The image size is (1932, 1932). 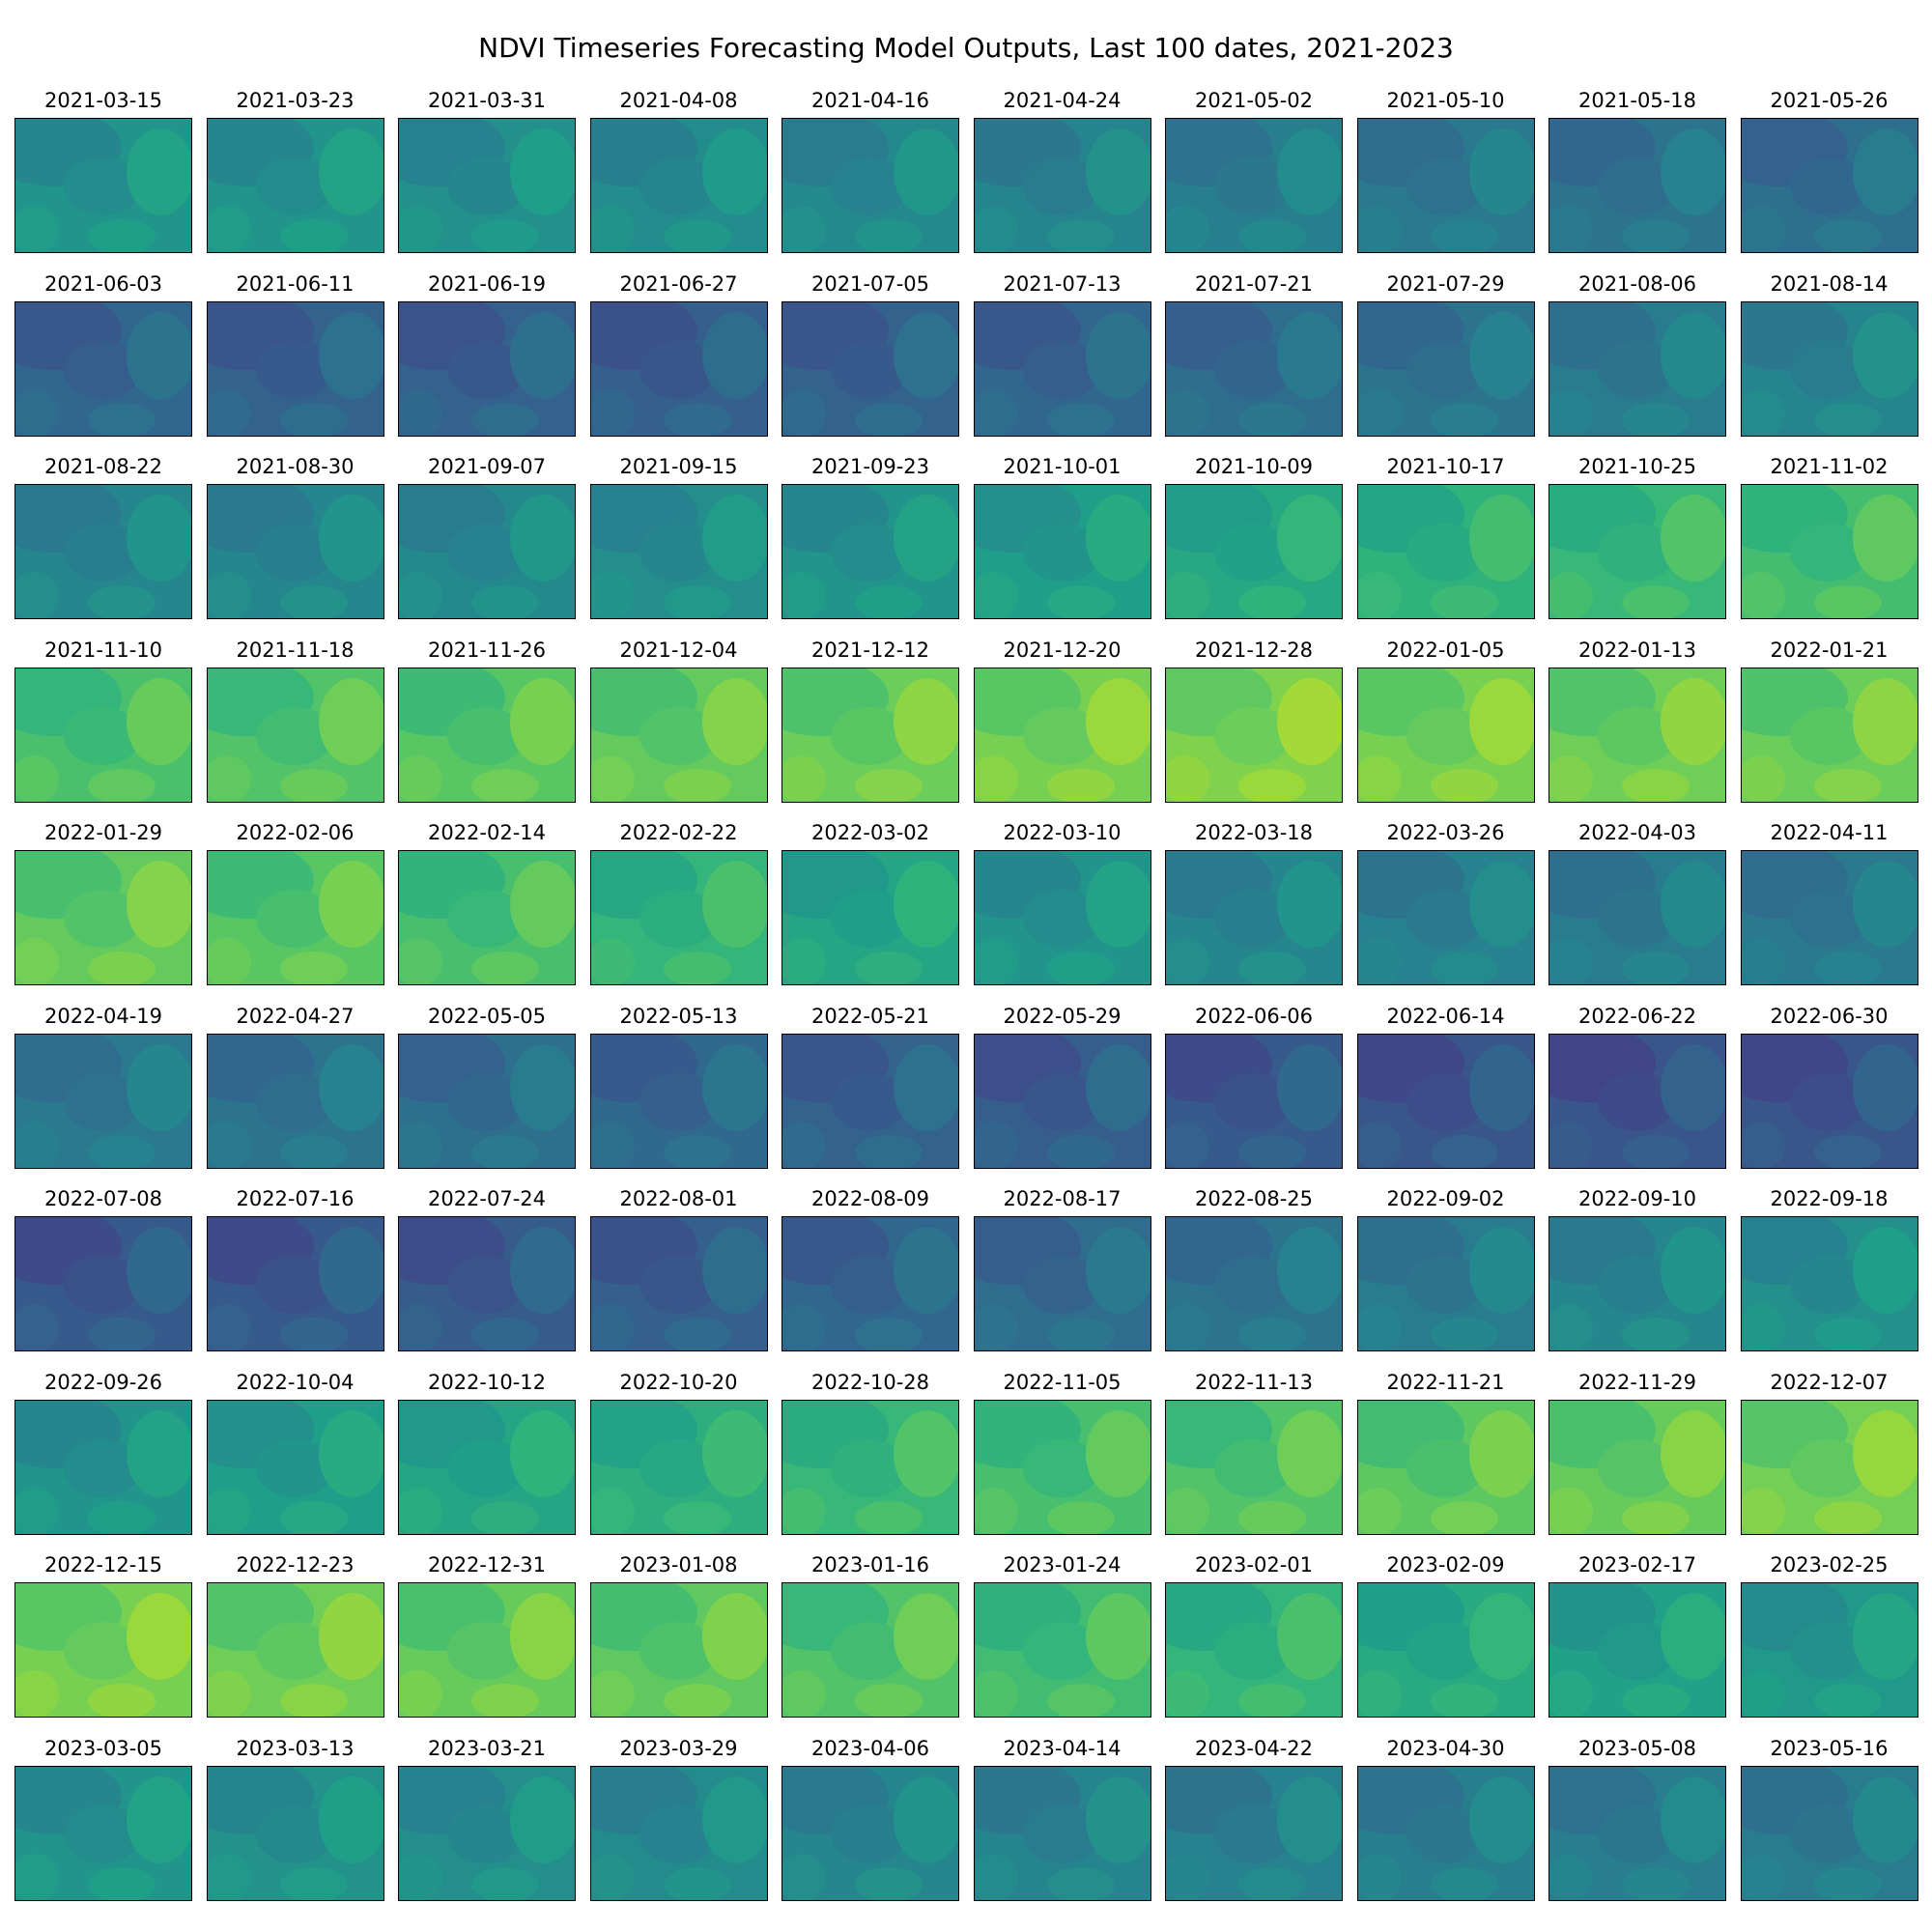 What do you see at coordinates (678, 650) in the screenshot?
I see `subplot-title: 2021-12-04` at bounding box center [678, 650].